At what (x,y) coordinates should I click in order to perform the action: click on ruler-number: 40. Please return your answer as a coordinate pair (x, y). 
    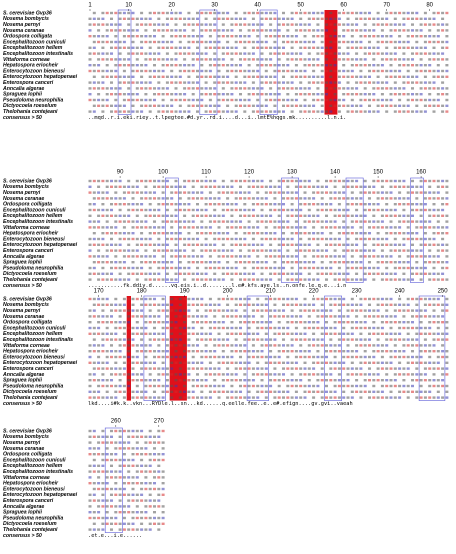
    Looking at the image, I should click on (257, 6).